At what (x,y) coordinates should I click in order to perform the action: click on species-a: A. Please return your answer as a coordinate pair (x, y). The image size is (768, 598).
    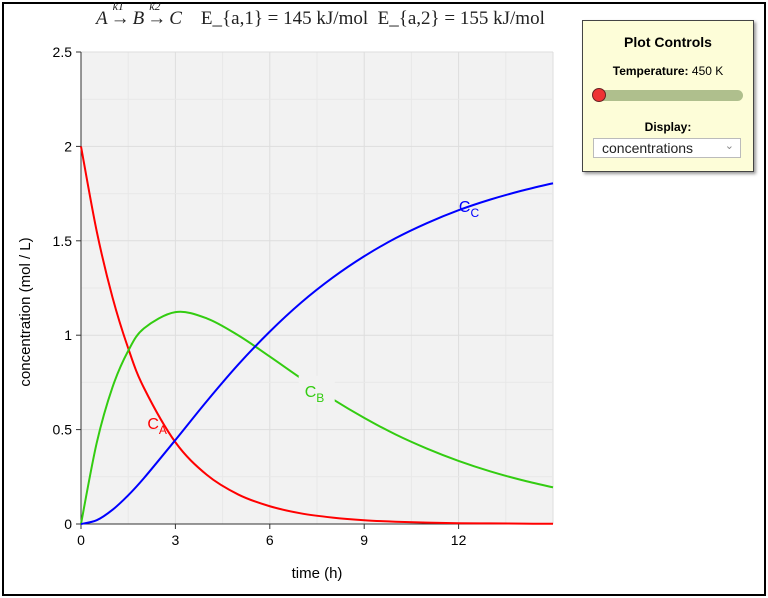
    Looking at the image, I should click on (102, 18).